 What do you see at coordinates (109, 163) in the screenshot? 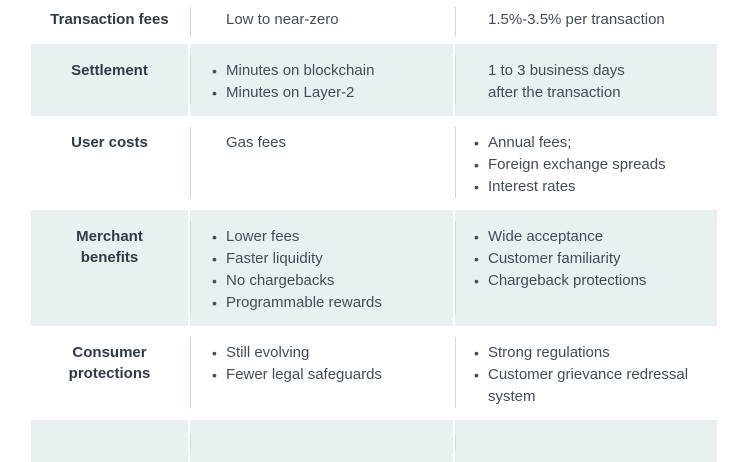
I see `row-label: User costs` at bounding box center [109, 163].